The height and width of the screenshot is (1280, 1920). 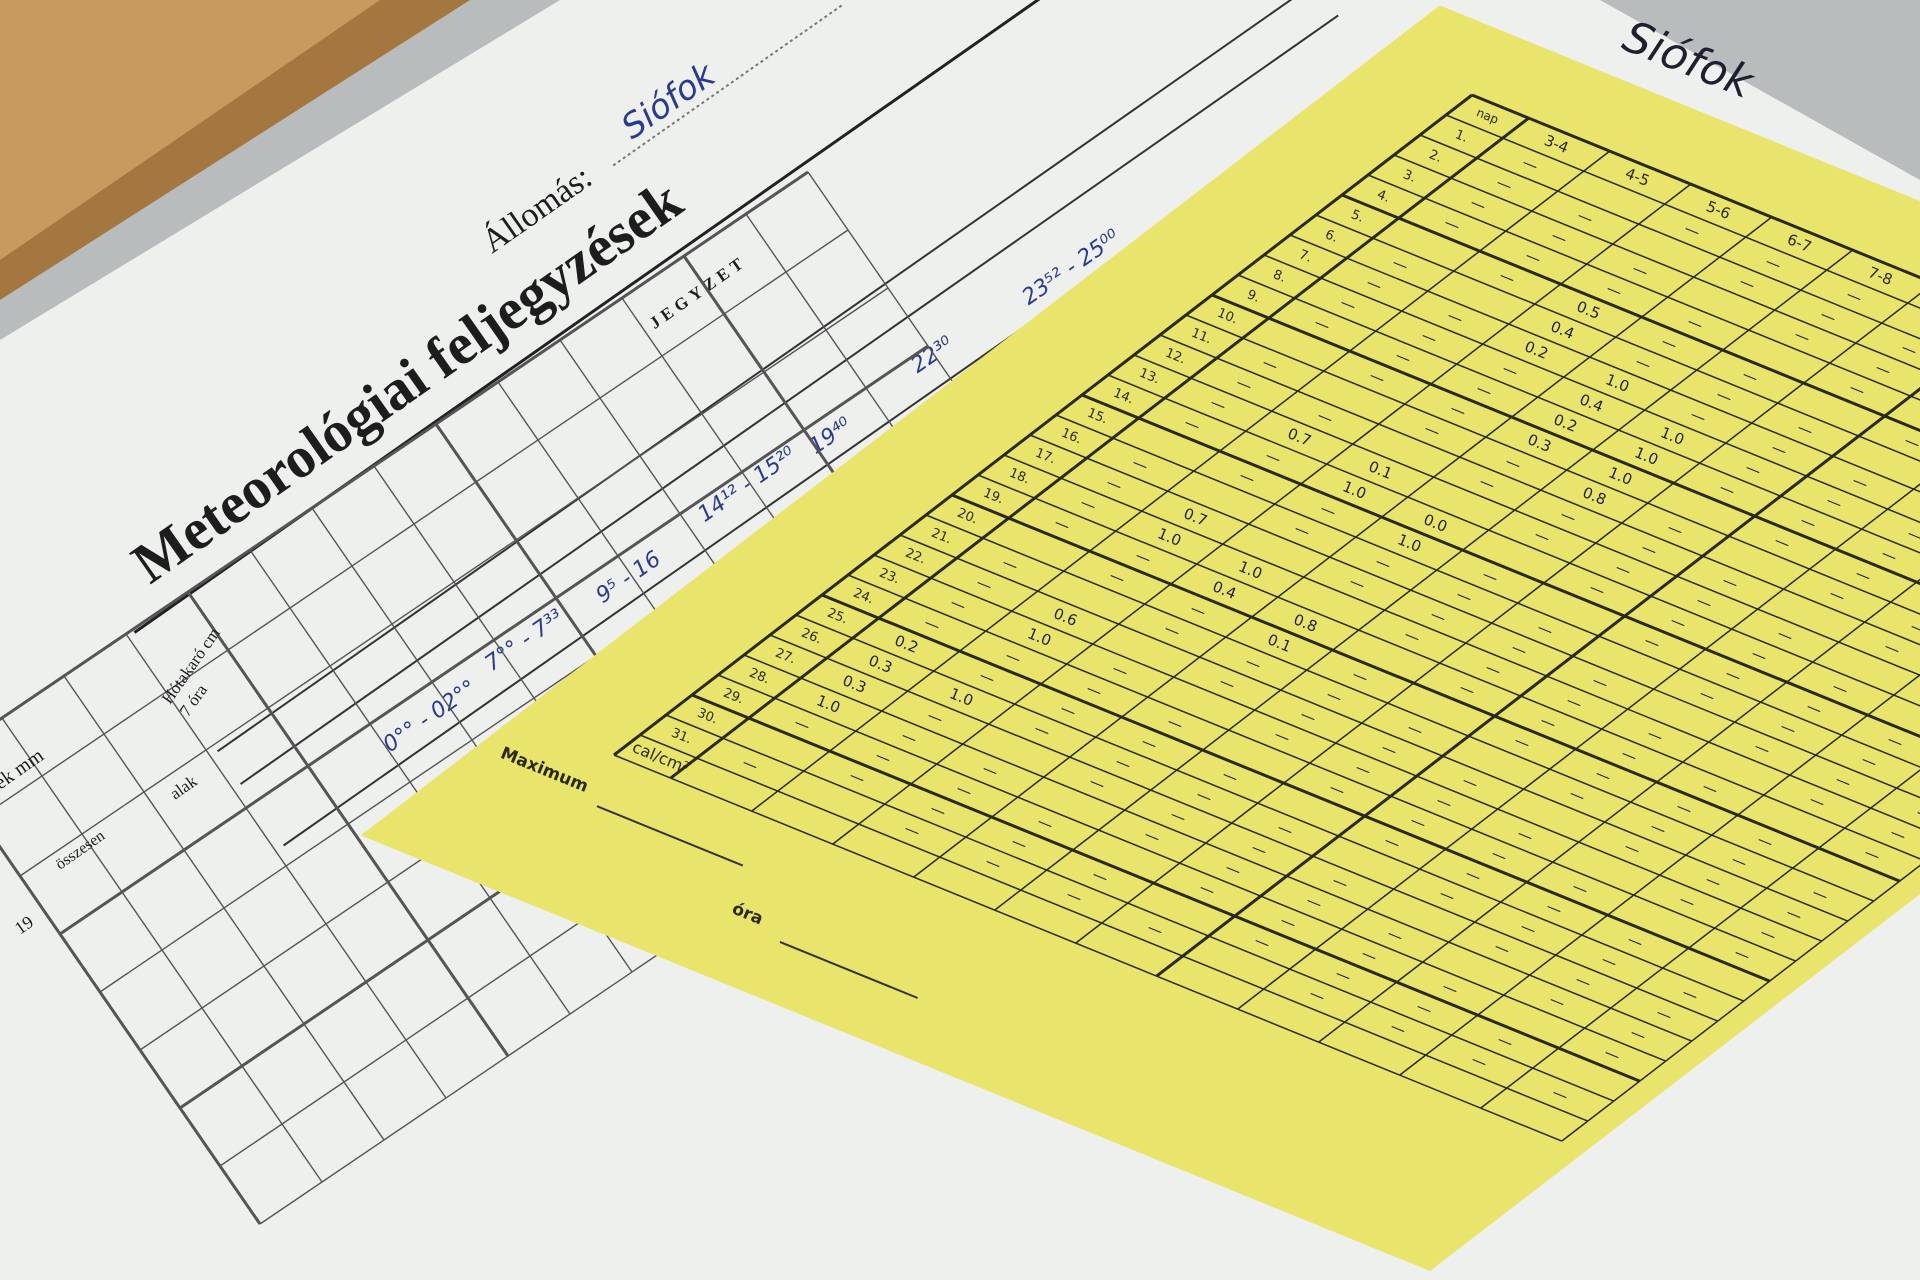 I want to click on day-label: 19., so click(x=993, y=497).